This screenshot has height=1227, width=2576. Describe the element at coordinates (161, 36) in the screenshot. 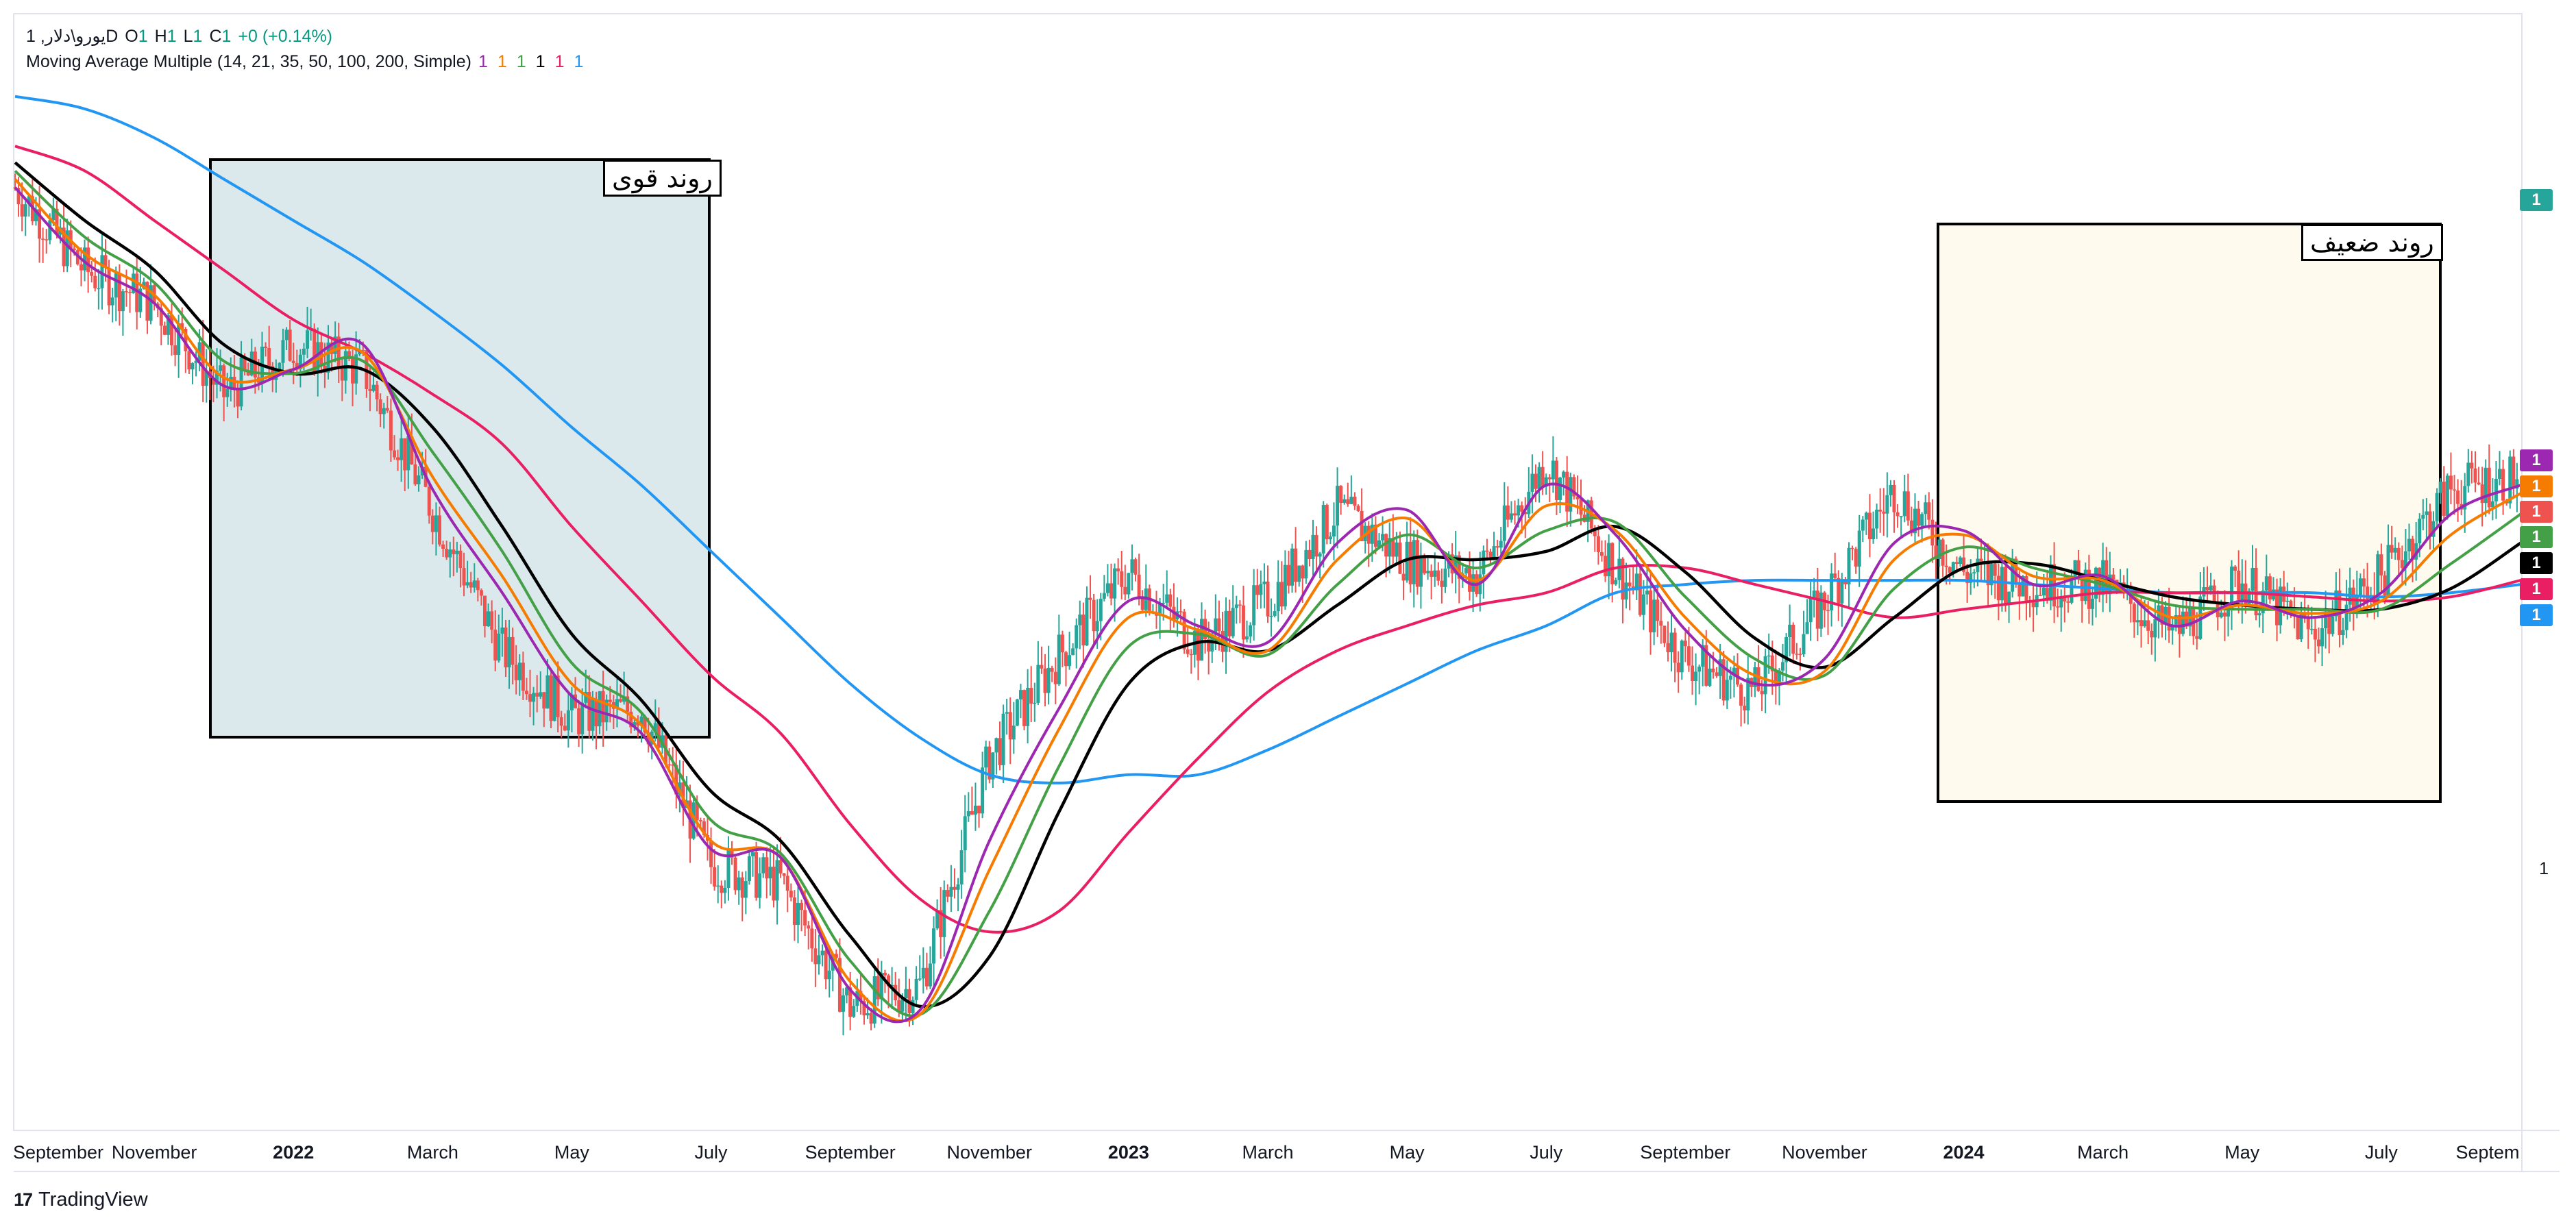

I see `high-label: H` at that location.